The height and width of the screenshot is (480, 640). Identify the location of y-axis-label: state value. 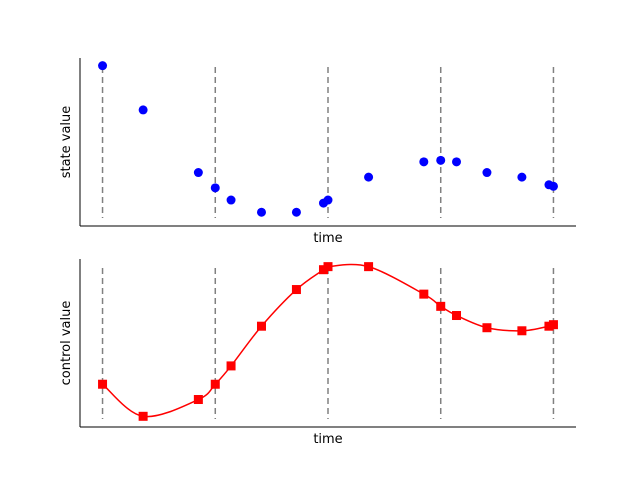
(66, 142).